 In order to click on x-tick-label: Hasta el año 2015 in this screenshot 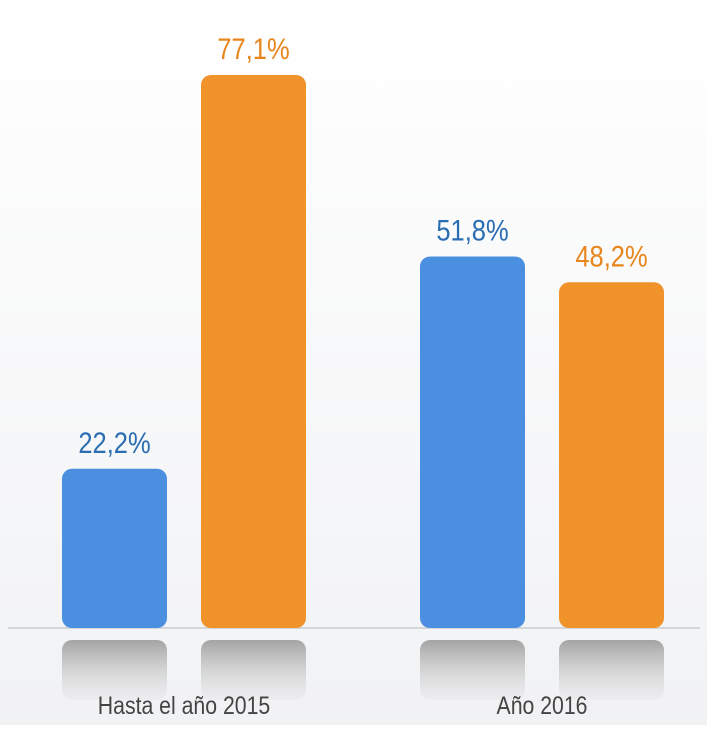, I will do `click(184, 705)`.